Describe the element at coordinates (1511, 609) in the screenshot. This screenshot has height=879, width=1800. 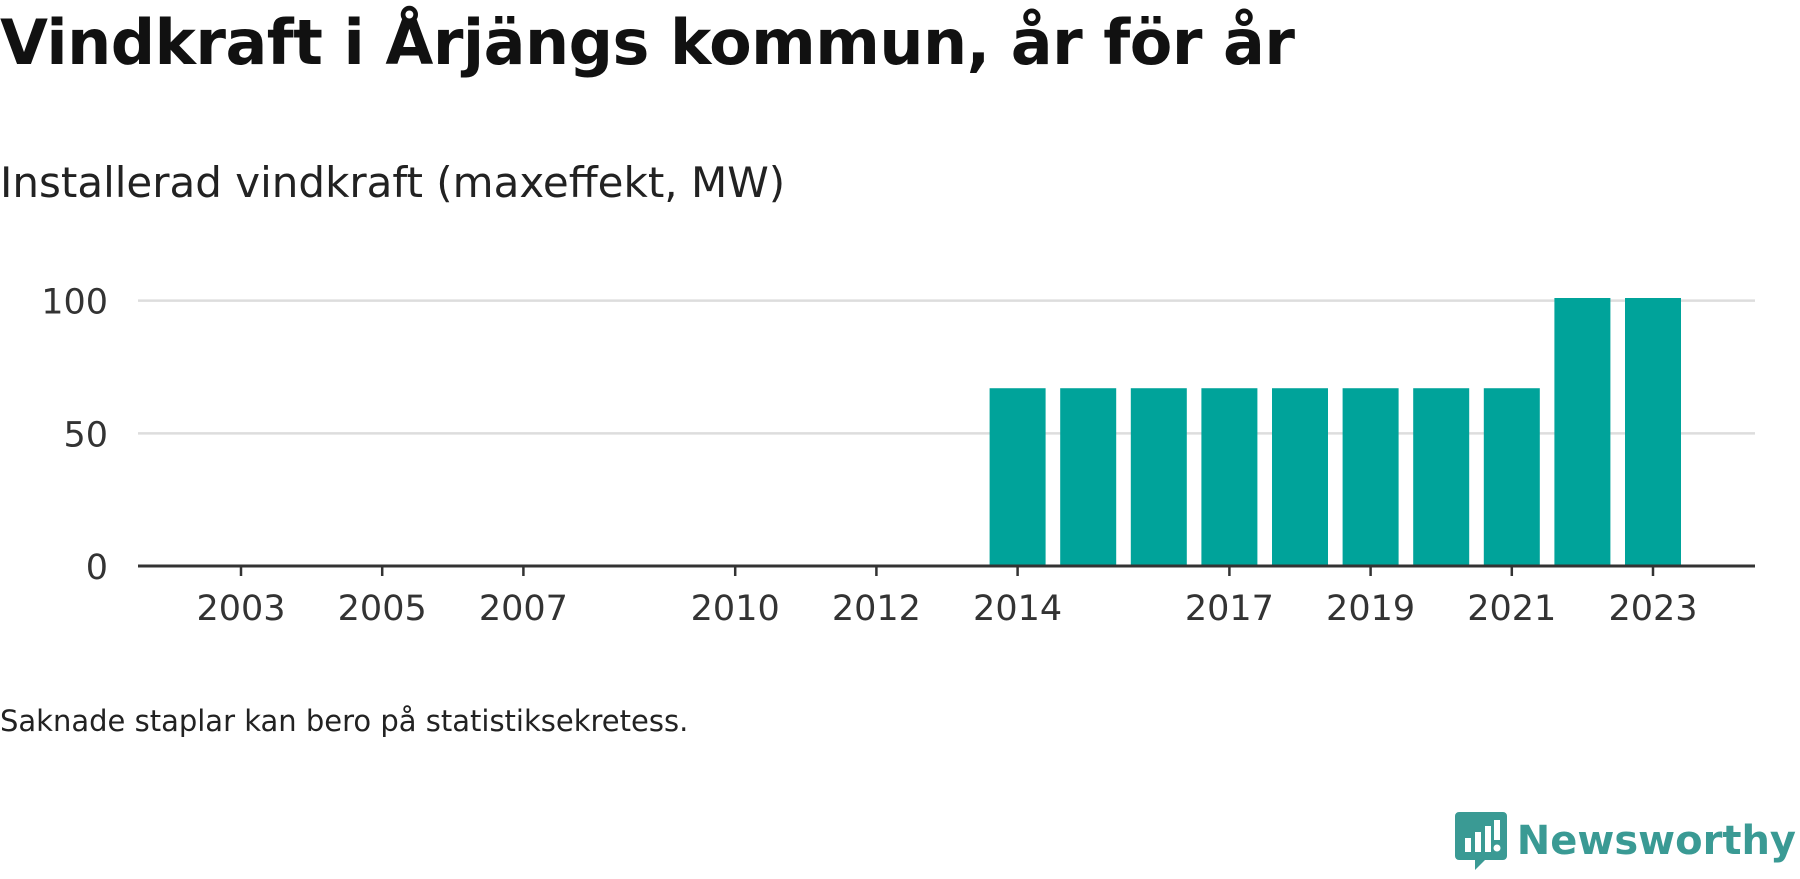
I see `x-tick-label: 2021` at that location.